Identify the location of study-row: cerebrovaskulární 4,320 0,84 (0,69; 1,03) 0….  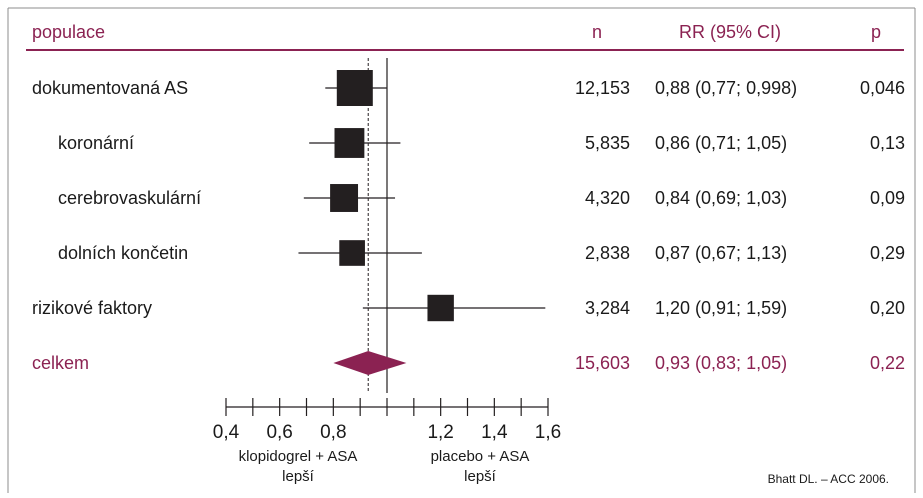
(481, 198).